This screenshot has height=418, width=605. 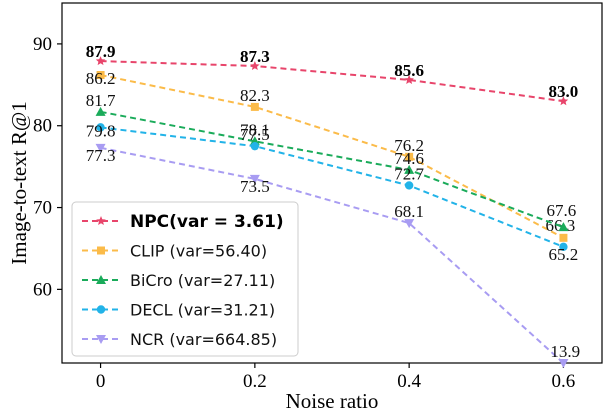 I want to click on x-axis-label: Noise ratio, so click(x=332, y=401).